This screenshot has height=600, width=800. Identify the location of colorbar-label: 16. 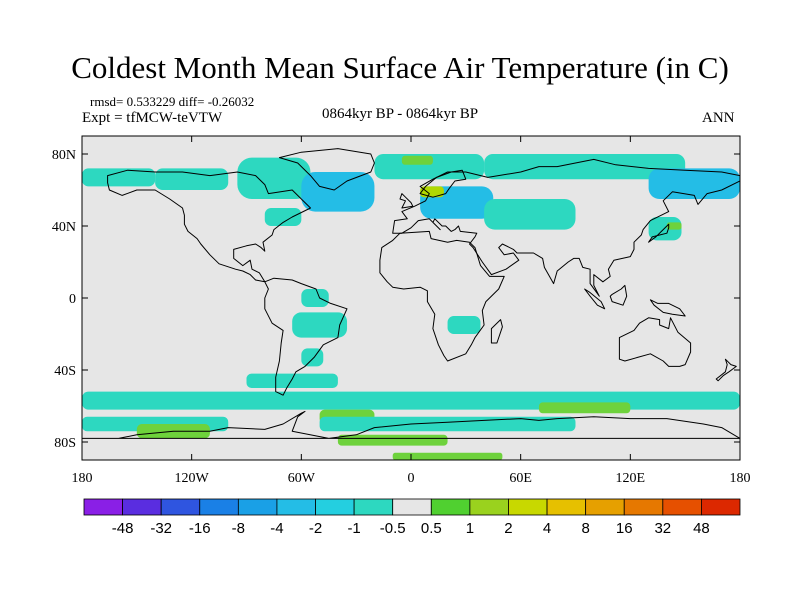
(624, 528).